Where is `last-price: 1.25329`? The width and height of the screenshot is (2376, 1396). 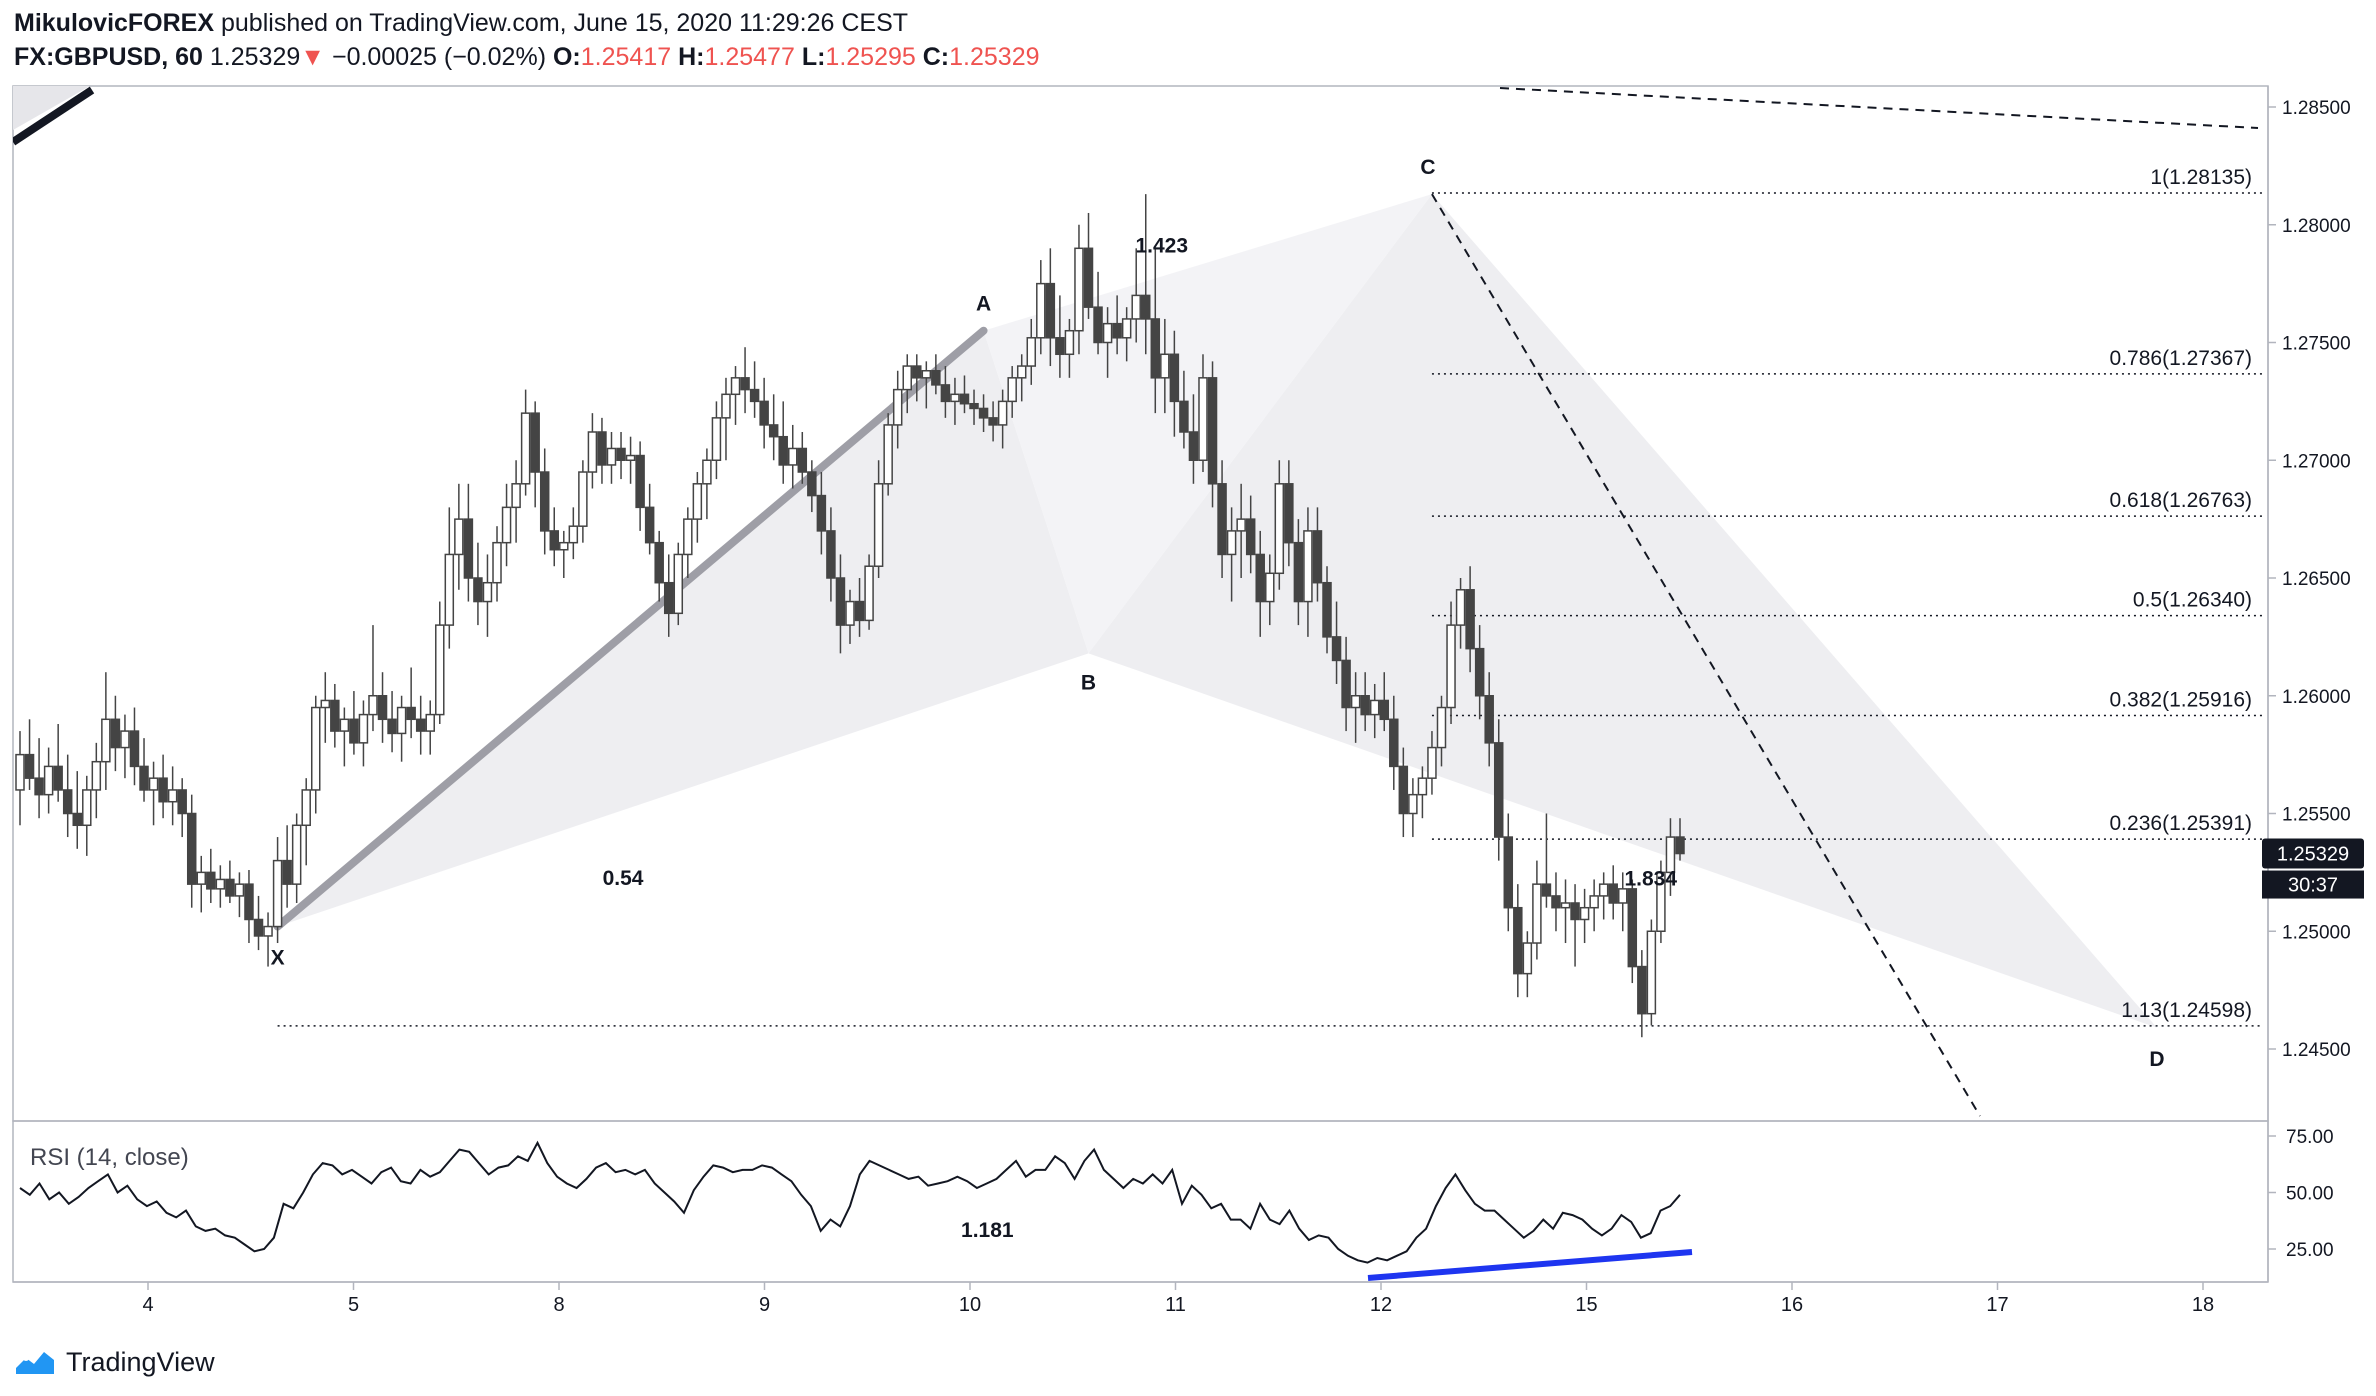 last-price: 1.25329 is located at coordinates (255, 57).